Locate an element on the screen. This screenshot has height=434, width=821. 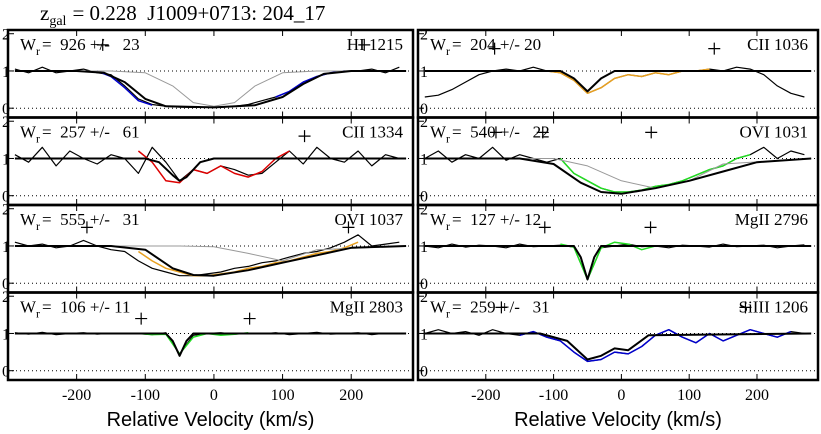
equivalent-width-label: Wr = 204 +/- 20 is located at coordinates (485, 46).